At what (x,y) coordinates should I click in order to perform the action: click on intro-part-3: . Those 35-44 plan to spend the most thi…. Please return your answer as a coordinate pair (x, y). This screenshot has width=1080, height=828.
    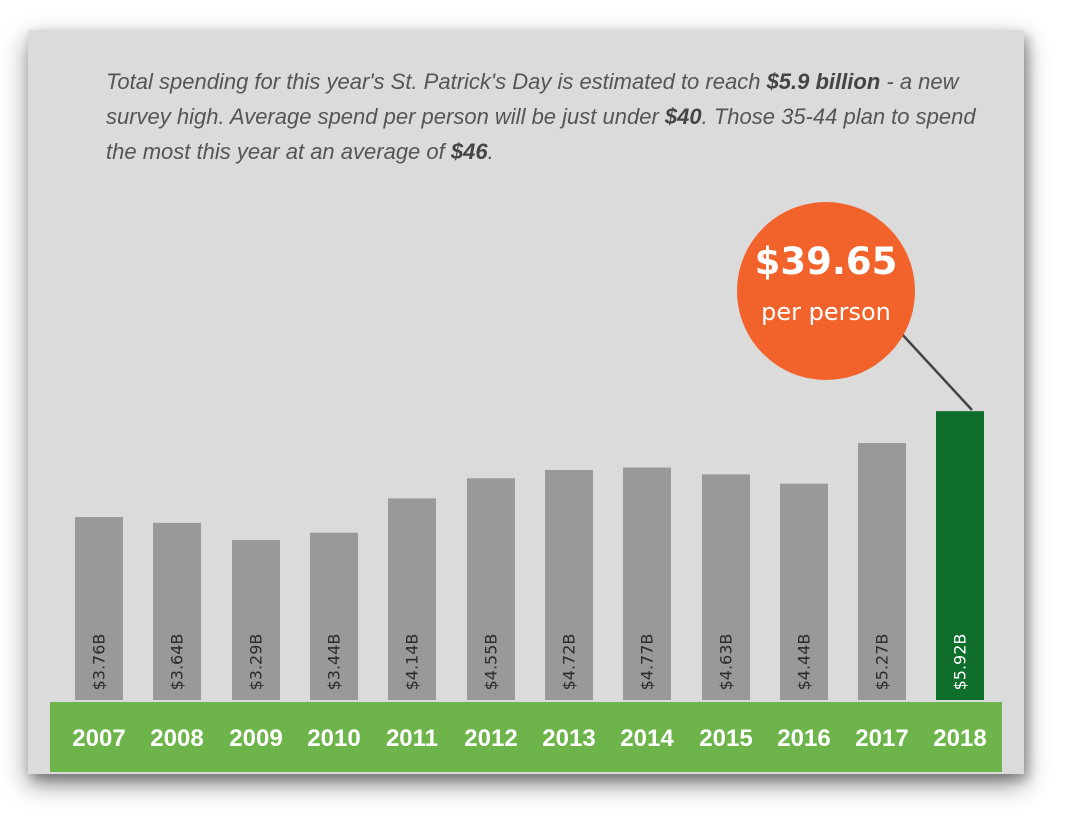
    Looking at the image, I should click on (541, 134).